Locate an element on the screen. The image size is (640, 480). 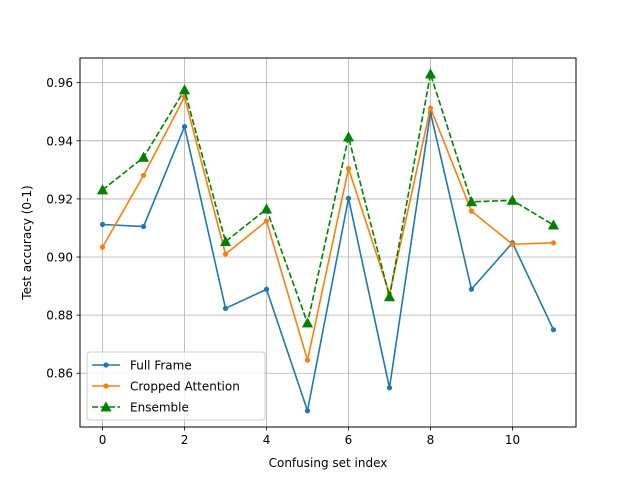
x-tick-label: 6 is located at coordinates (349, 440).